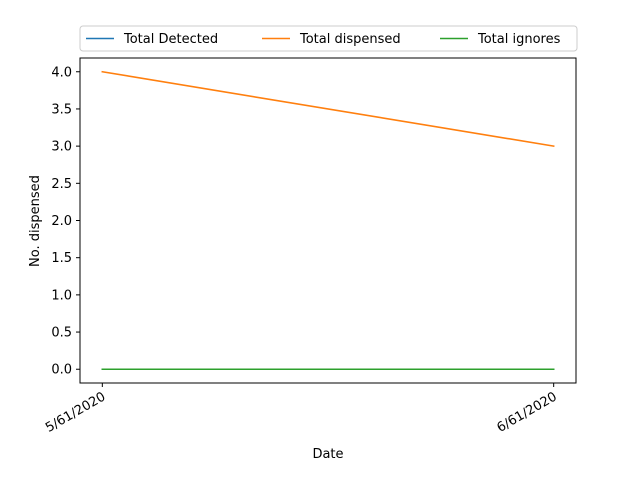 The image size is (640, 480). Describe the element at coordinates (61, 221) in the screenshot. I see `y-tick-label: 2.0` at that location.